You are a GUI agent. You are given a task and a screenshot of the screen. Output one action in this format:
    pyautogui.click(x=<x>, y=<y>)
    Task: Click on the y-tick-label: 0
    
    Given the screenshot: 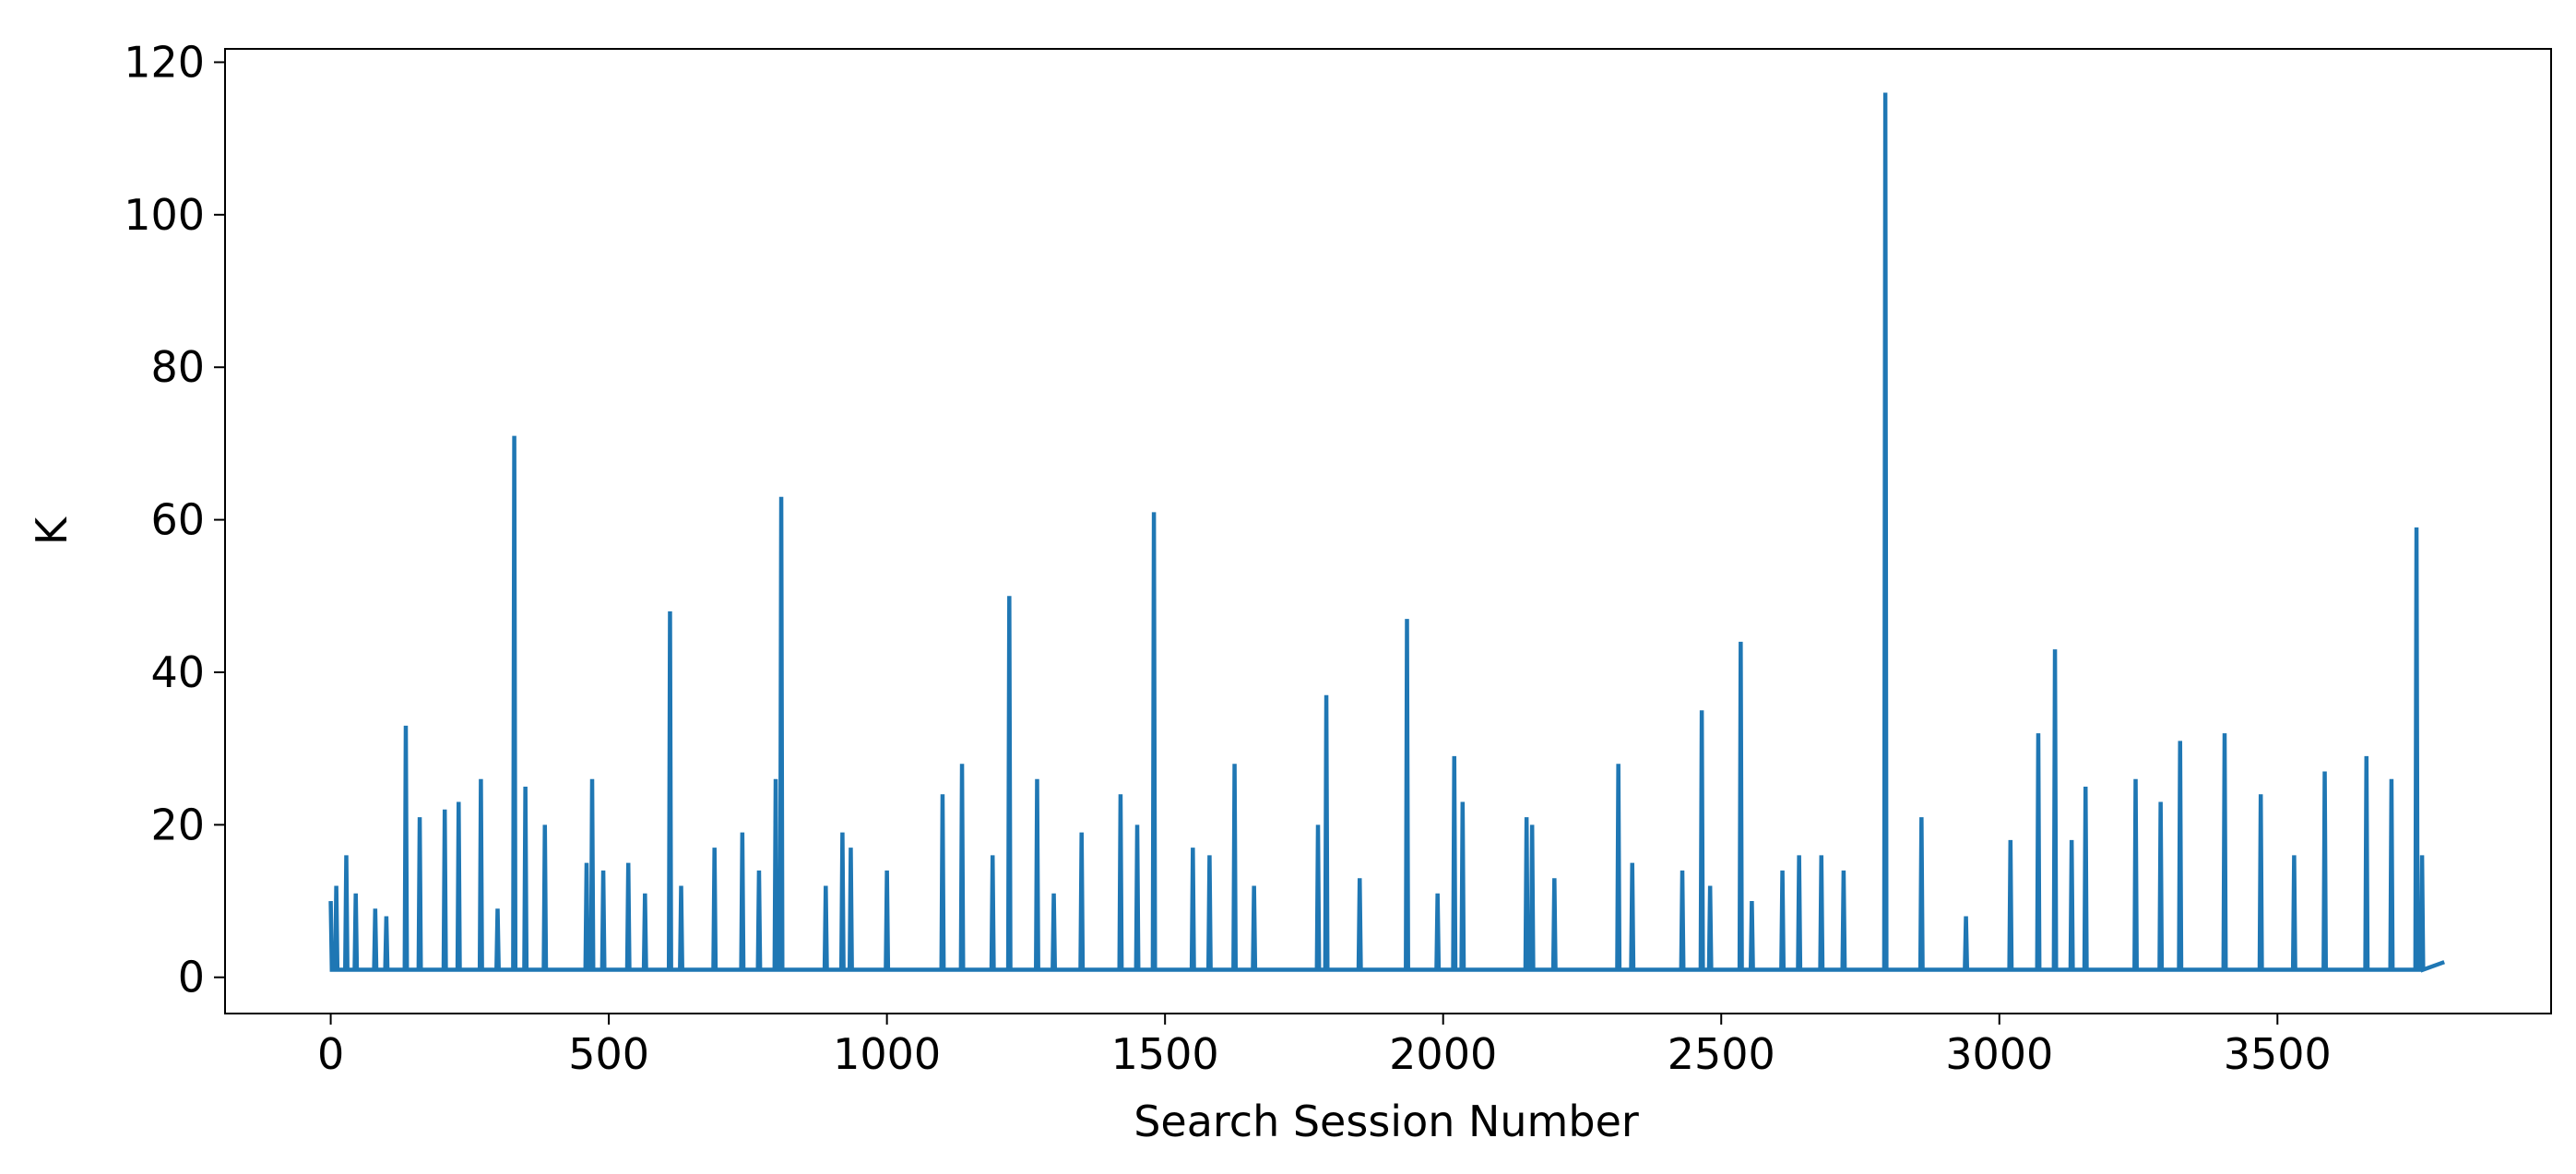 What is the action you would take?
    pyautogui.click(x=191, y=977)
    